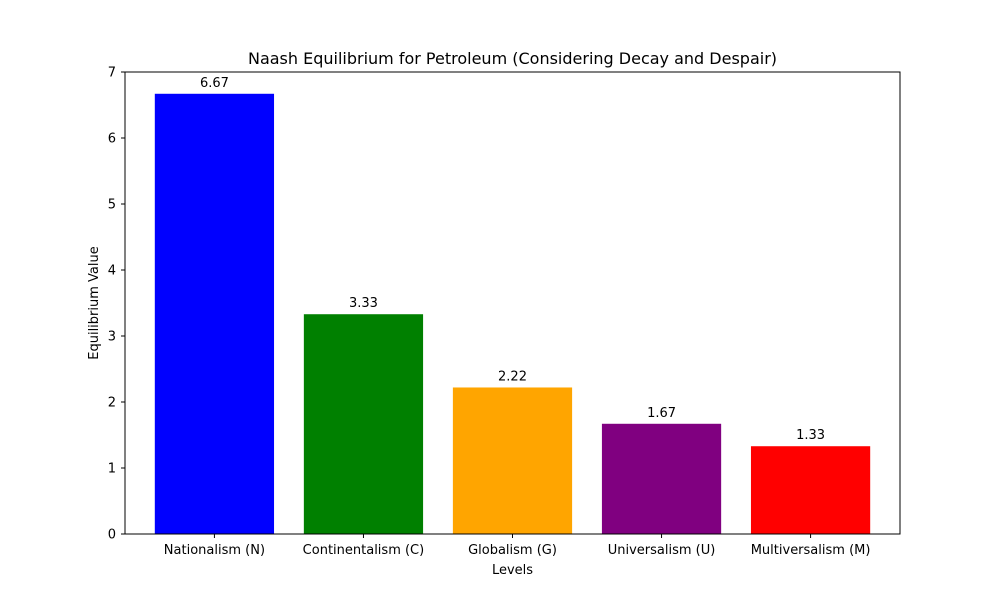  What do you see at coordinates (214, 550) in the screenshot?
I see `x-tick-label: Nationalism (N)` at bounding box center [214, 550].